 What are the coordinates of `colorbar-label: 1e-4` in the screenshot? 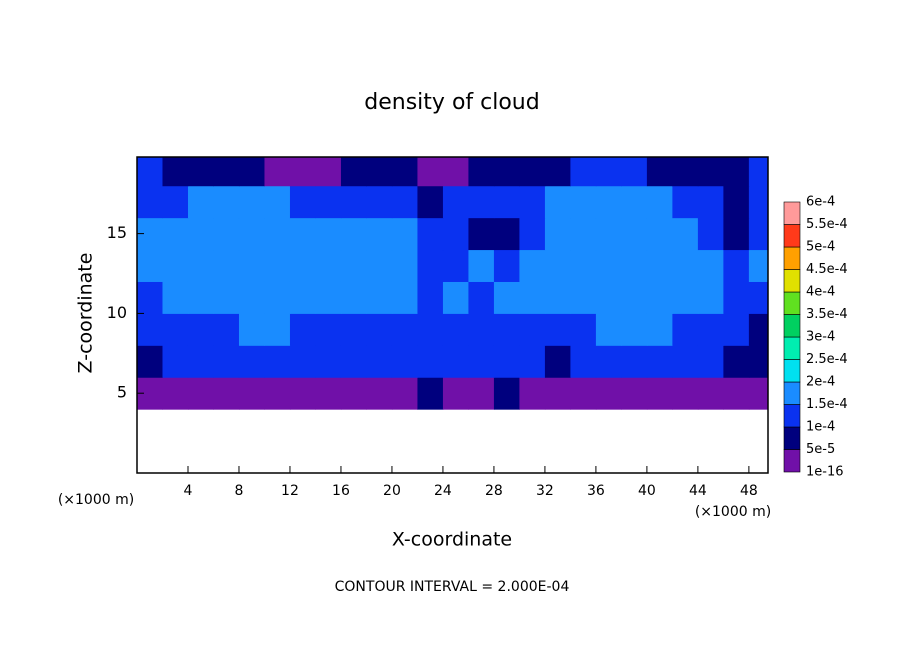 It's located at (820, 427).